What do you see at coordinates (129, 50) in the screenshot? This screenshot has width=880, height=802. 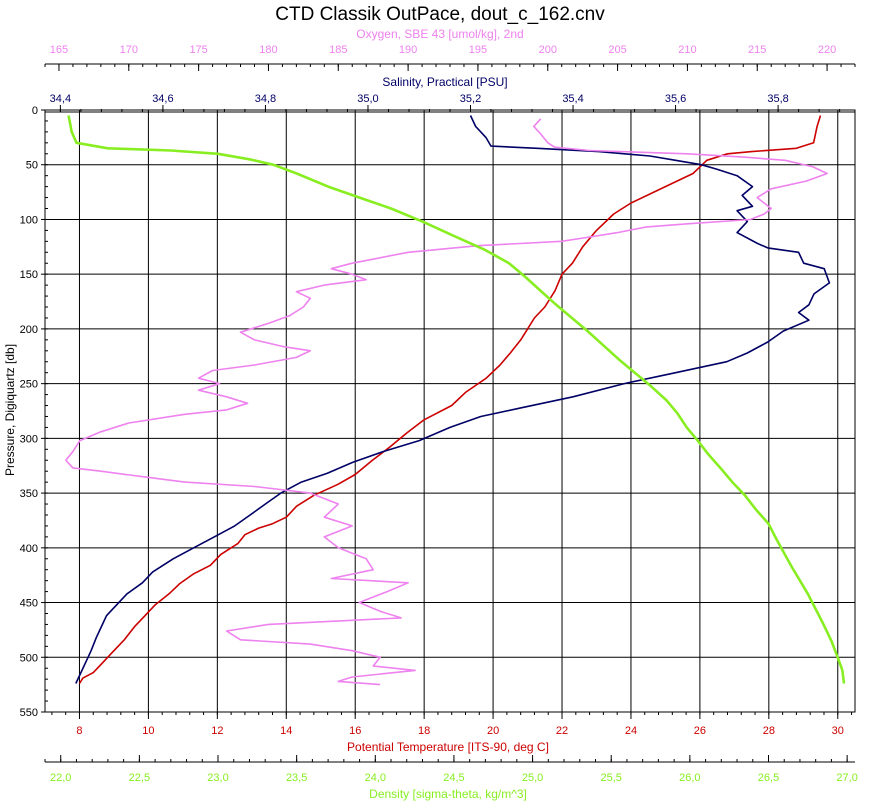 I see `oxygen-tick-label: 170` at bounding box center [129, 50].